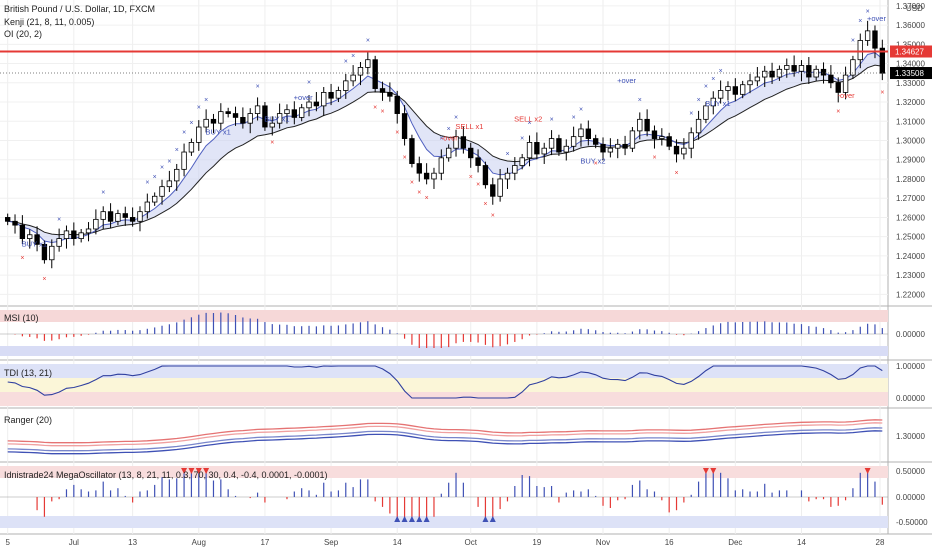 Image resolution: width=932 pixels, height=550 pixels. Describe the element at coordinates (444, 371) in the screenshot. I see `tdi-upper-zone` at that location.